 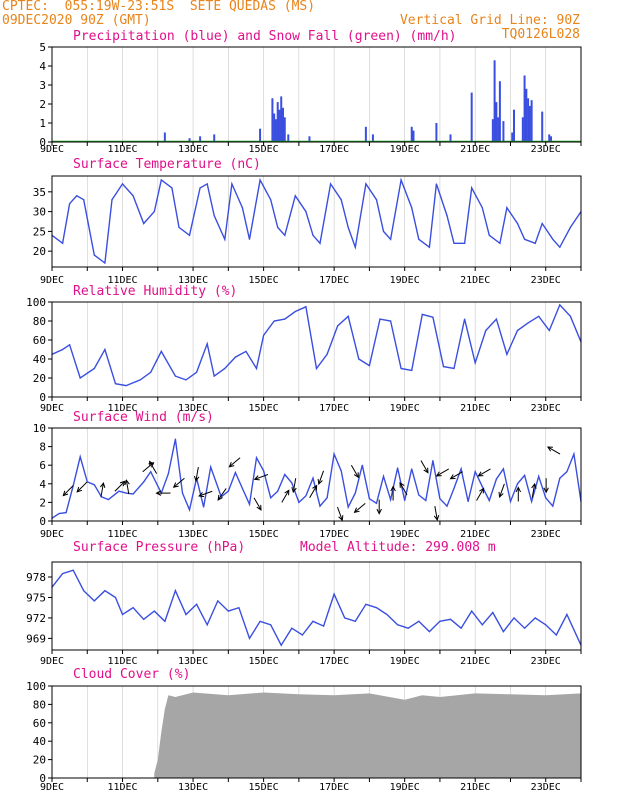 I want to click on y-tick-label: 20, so click(x=39, y=251).